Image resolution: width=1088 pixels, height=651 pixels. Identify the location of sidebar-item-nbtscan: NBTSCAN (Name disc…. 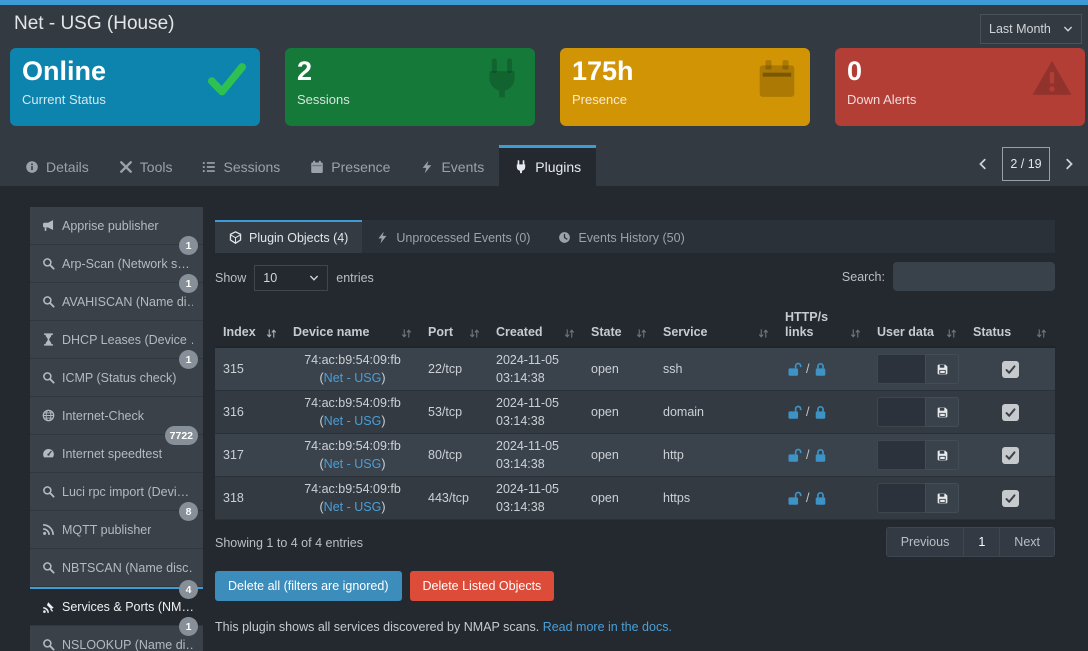
(116, 568).